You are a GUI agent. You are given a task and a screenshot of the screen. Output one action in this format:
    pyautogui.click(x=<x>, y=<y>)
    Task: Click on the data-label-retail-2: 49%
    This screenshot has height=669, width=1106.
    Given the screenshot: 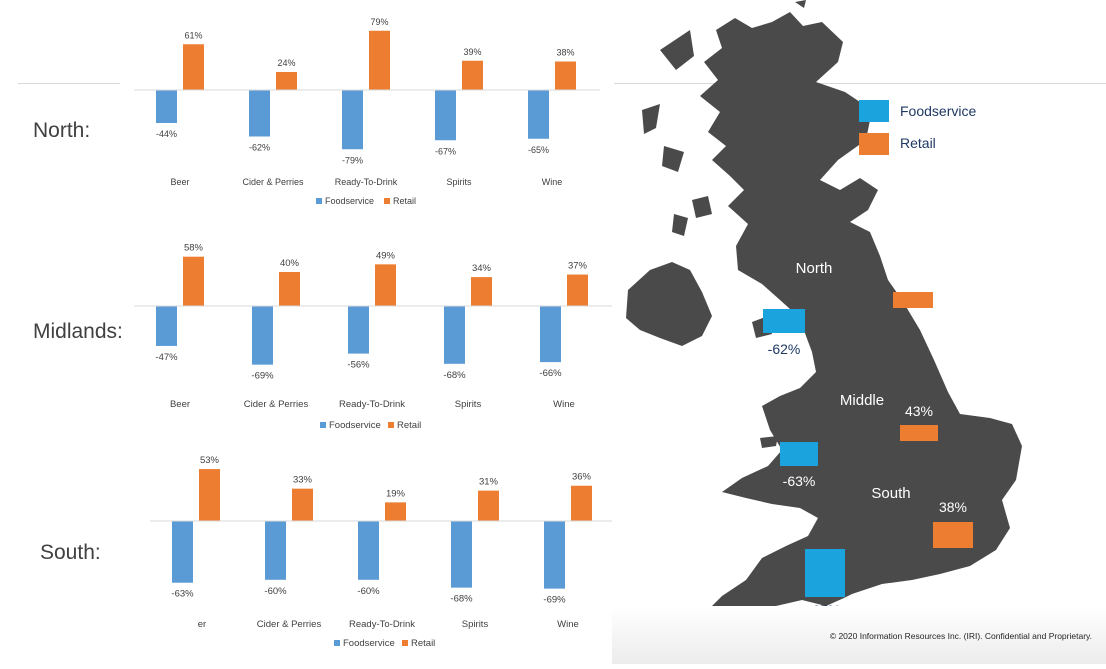 What is the action you would take?
    pyautogui.click(x=386, y=255)
    